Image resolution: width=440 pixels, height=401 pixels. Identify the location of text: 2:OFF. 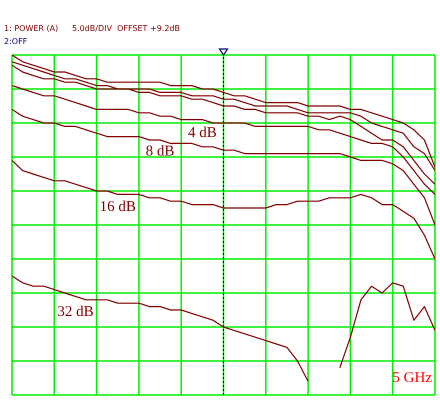
(16, 41).